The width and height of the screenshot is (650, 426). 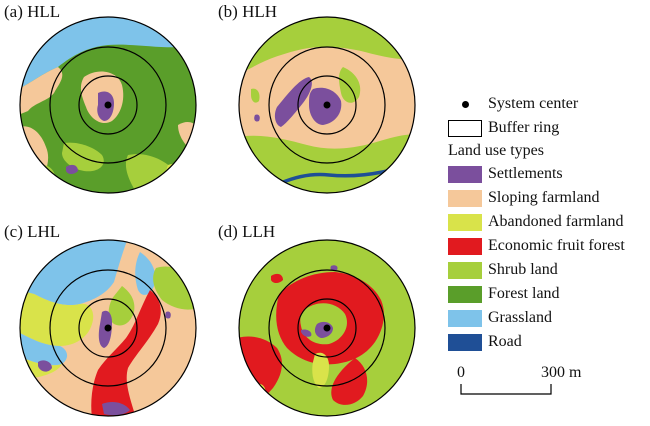 What do you see at coordinates (32, 11) in the screenshot?
I see `panel-label-a: (a) HLL` at bounding box center [32, 11].